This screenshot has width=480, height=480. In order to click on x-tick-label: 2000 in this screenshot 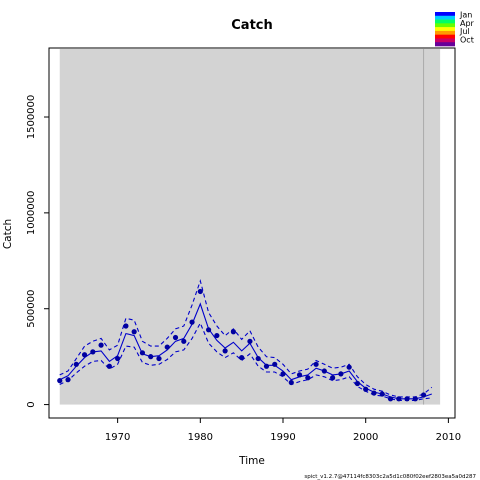, I will do `click(365, 437)`.